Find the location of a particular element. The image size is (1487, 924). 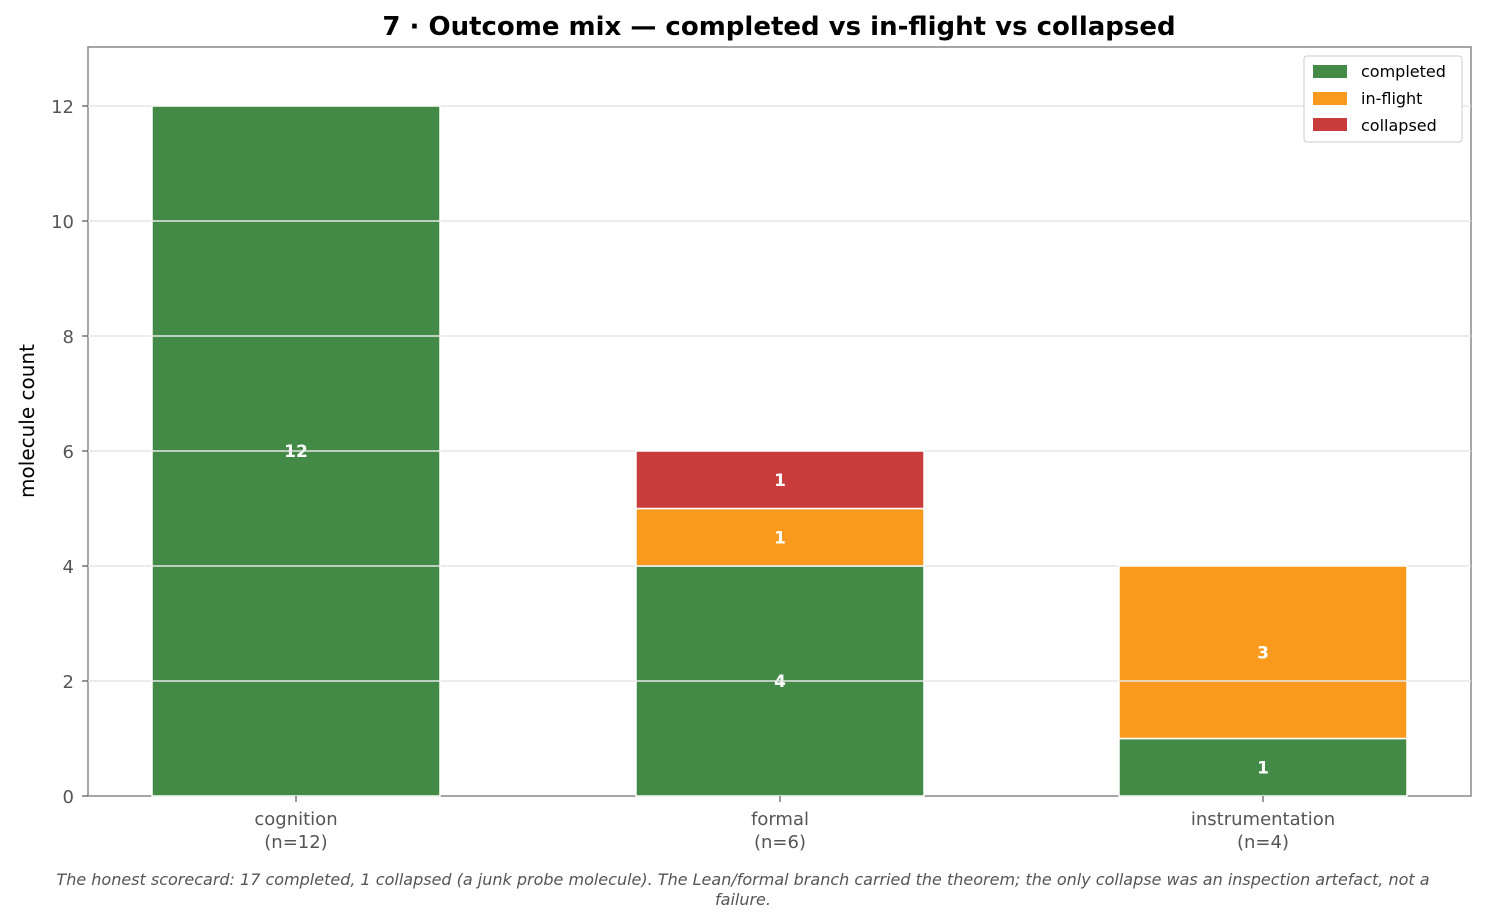

y-tick-label: 6 is located at coordinates (68, 452).